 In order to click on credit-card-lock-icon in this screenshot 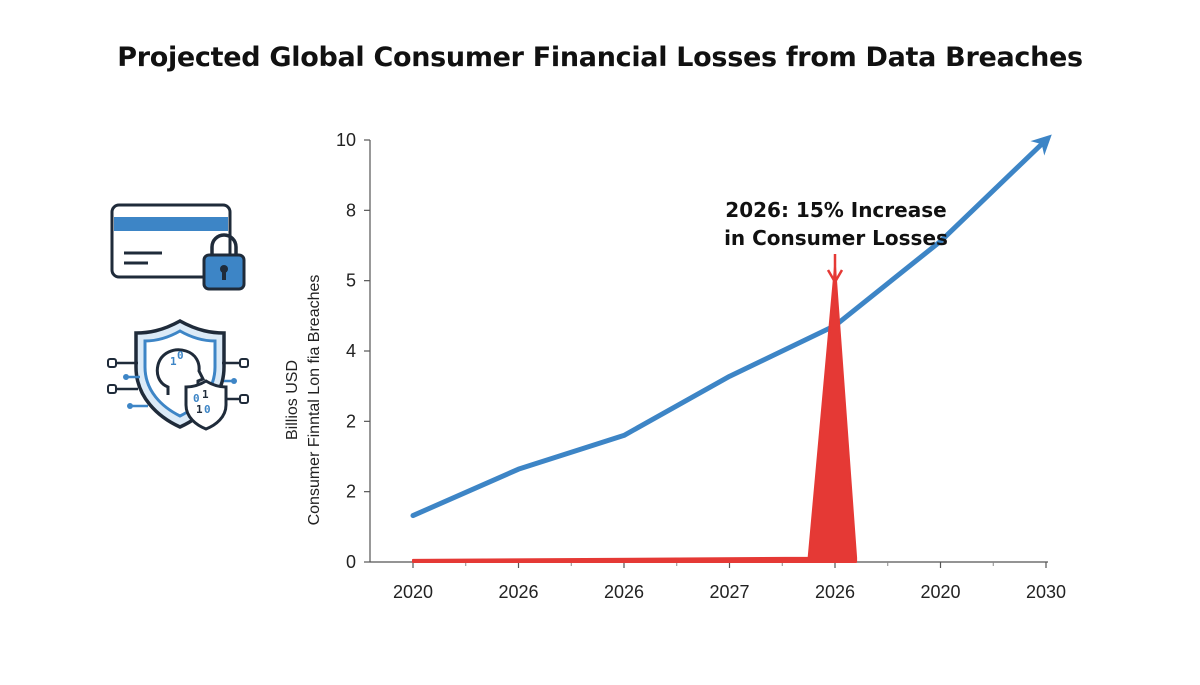, I will do `click(178, 247)`.